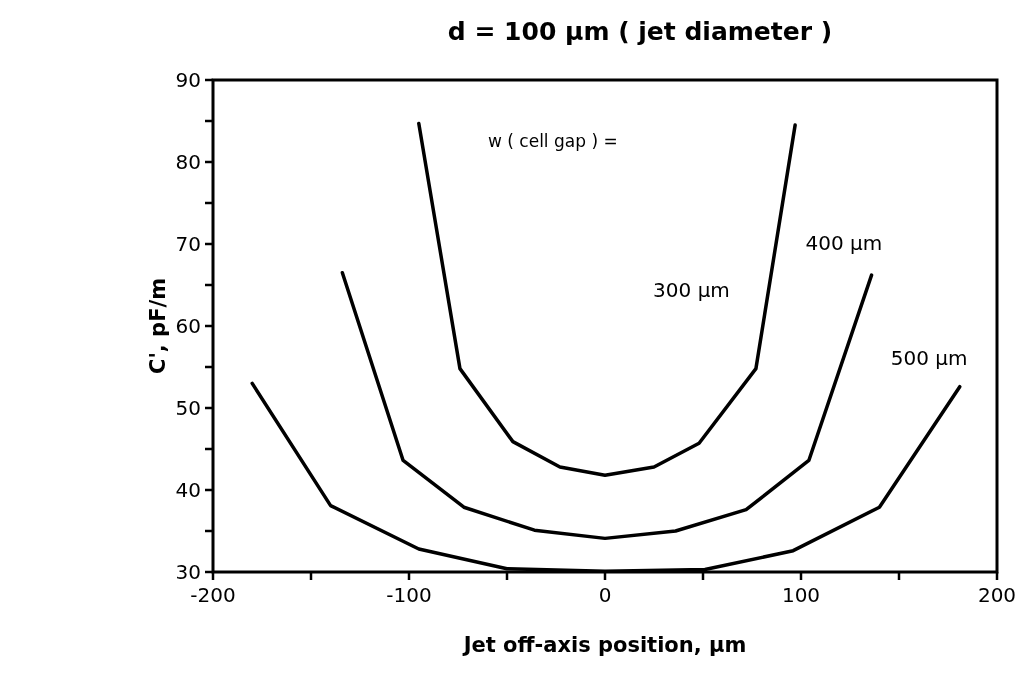 The image size is (1022, 678). What do you see at coordinates (997, 595) in the screenshot?
I see `x-tick-label: 200` at bounding box center [997, 595].